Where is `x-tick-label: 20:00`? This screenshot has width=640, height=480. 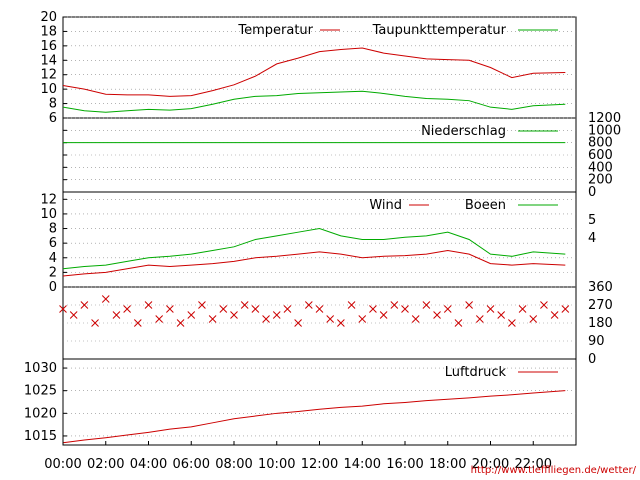 x-tick-label: 20:00 is located at coordinates (490, 464).